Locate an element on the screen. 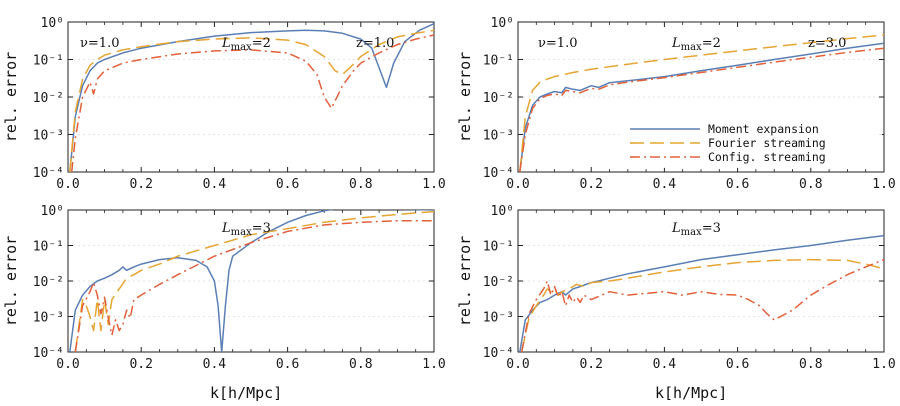 The image size is (900, 406). legend-label-config: Config. streaming is located at coordinates (767, 157).